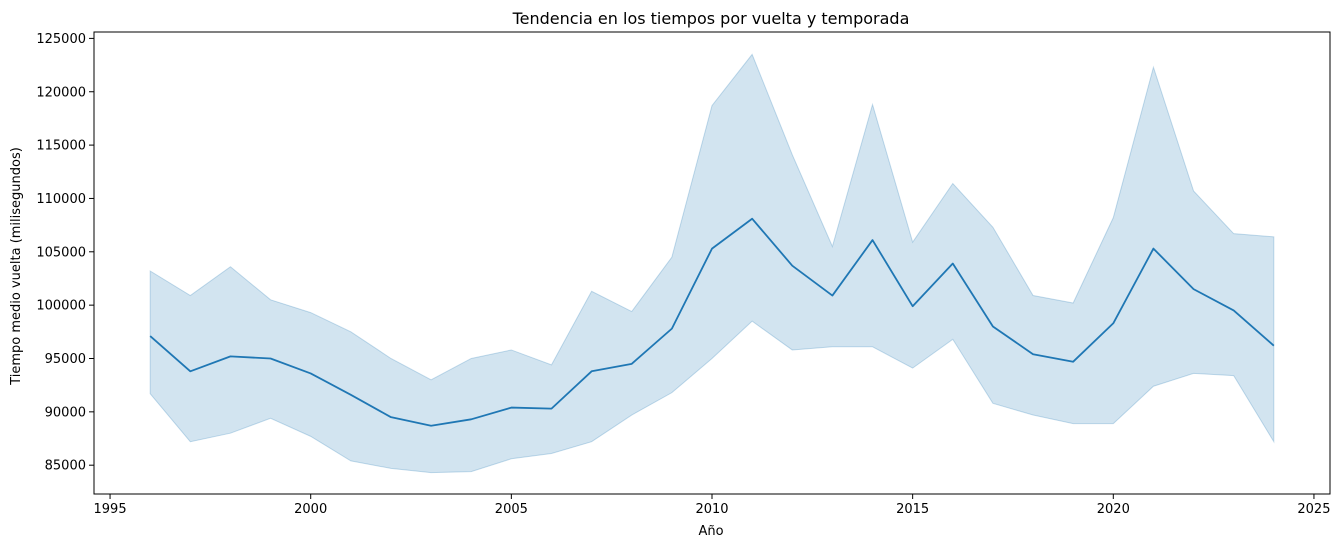  Describe the element at coordinates (710, 531) in the screenshot. I see `x-axis-label: Año` at that location.